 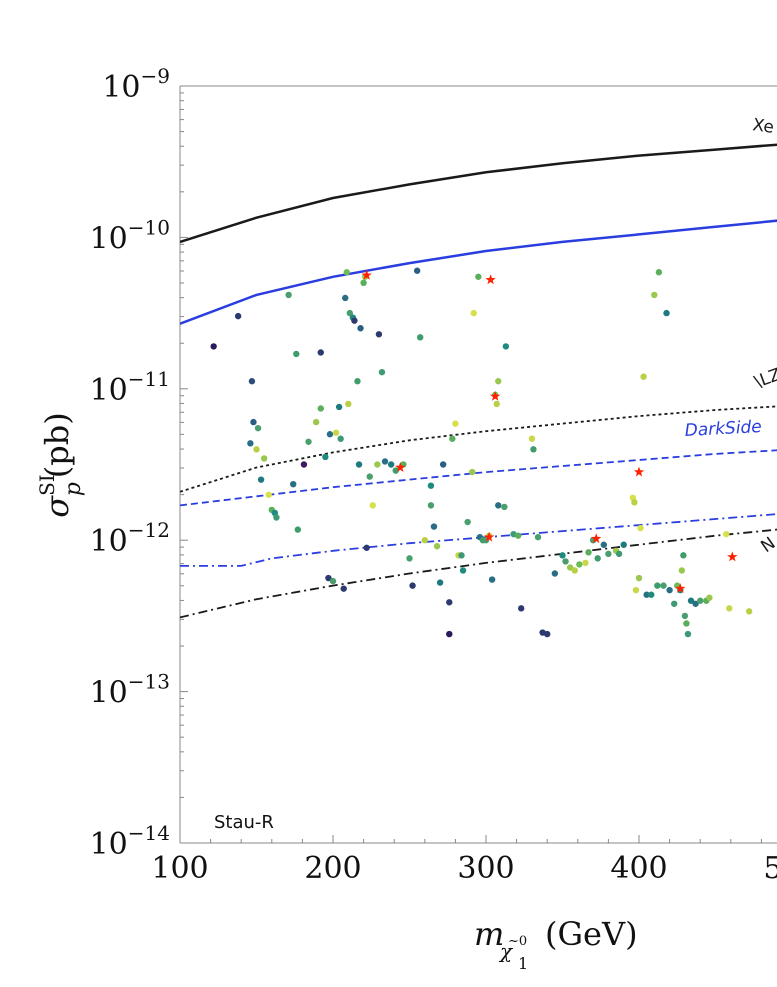 I want to click on x-axis-title: m χ ~0 1 (GeV), so click(x=556, y=946).